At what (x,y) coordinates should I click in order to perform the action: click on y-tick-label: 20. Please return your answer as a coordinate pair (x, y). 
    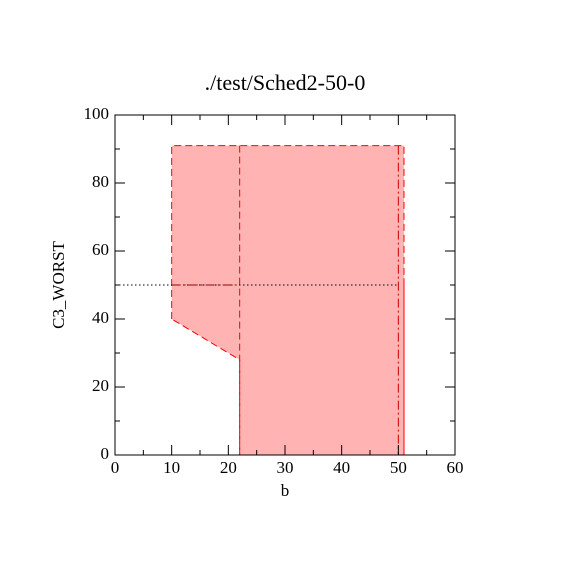
    Looking at the image, I should click on (100, 385).